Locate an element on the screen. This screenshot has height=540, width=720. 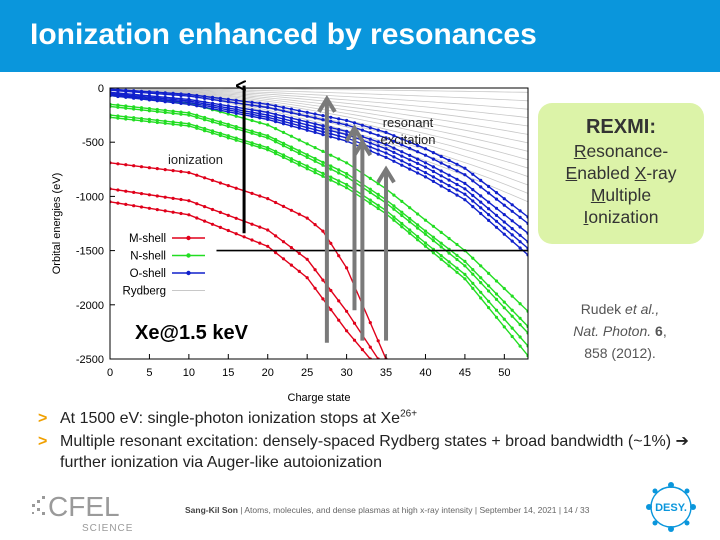
resonant-label: excitation is located at coordinates (408, 139).